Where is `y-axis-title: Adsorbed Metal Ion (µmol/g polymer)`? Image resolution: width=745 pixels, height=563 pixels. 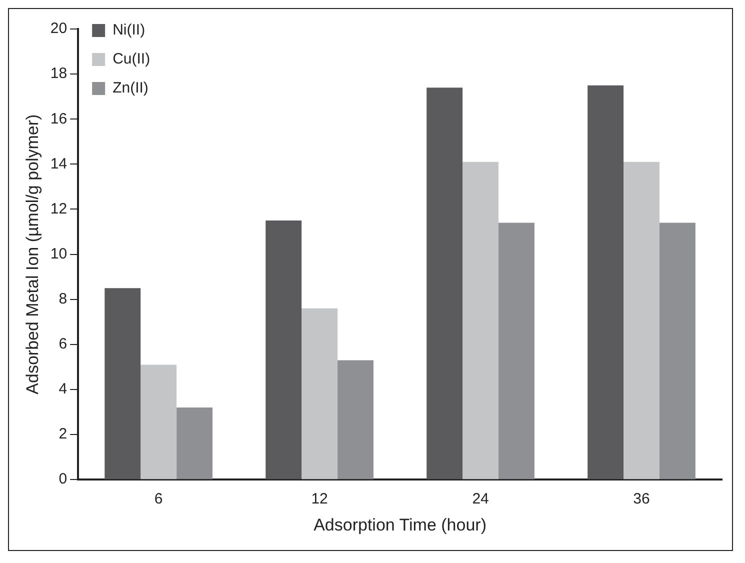
y-axis-title: Adsorbed Metal Ion (µmol/g polymer) is located at coordinates (32, 254).